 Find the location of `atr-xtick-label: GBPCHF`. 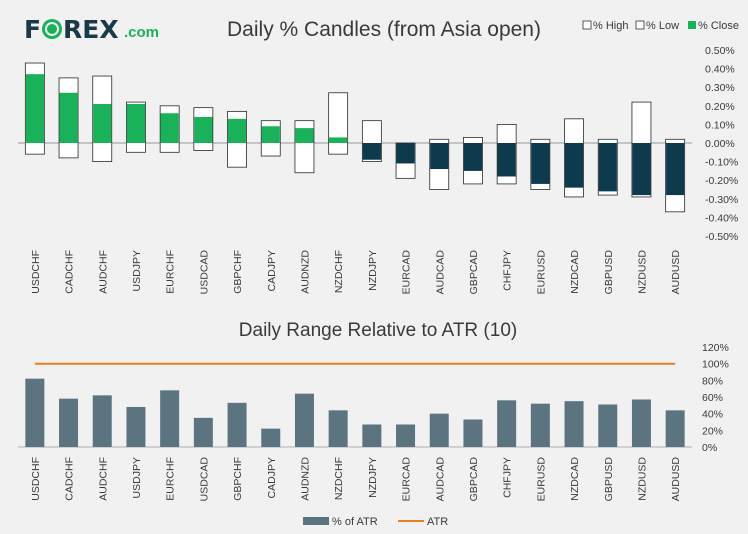

atr-xtick-label: GBPCHF is located at coordinates (238, 479).